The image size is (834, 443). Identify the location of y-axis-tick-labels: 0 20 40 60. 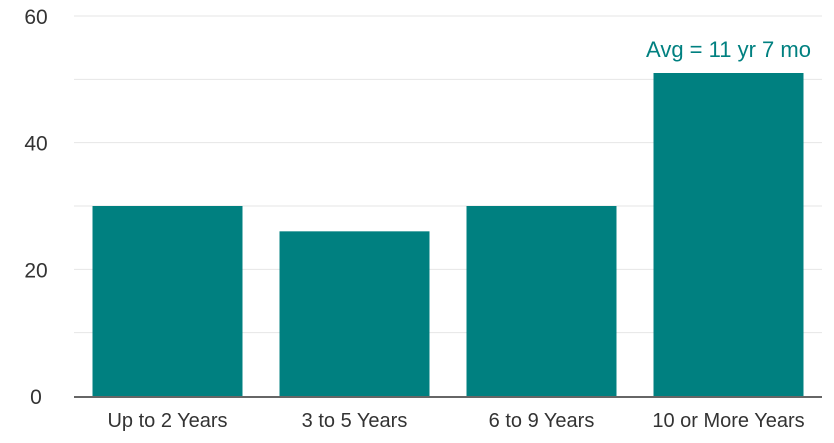
(35, 207).